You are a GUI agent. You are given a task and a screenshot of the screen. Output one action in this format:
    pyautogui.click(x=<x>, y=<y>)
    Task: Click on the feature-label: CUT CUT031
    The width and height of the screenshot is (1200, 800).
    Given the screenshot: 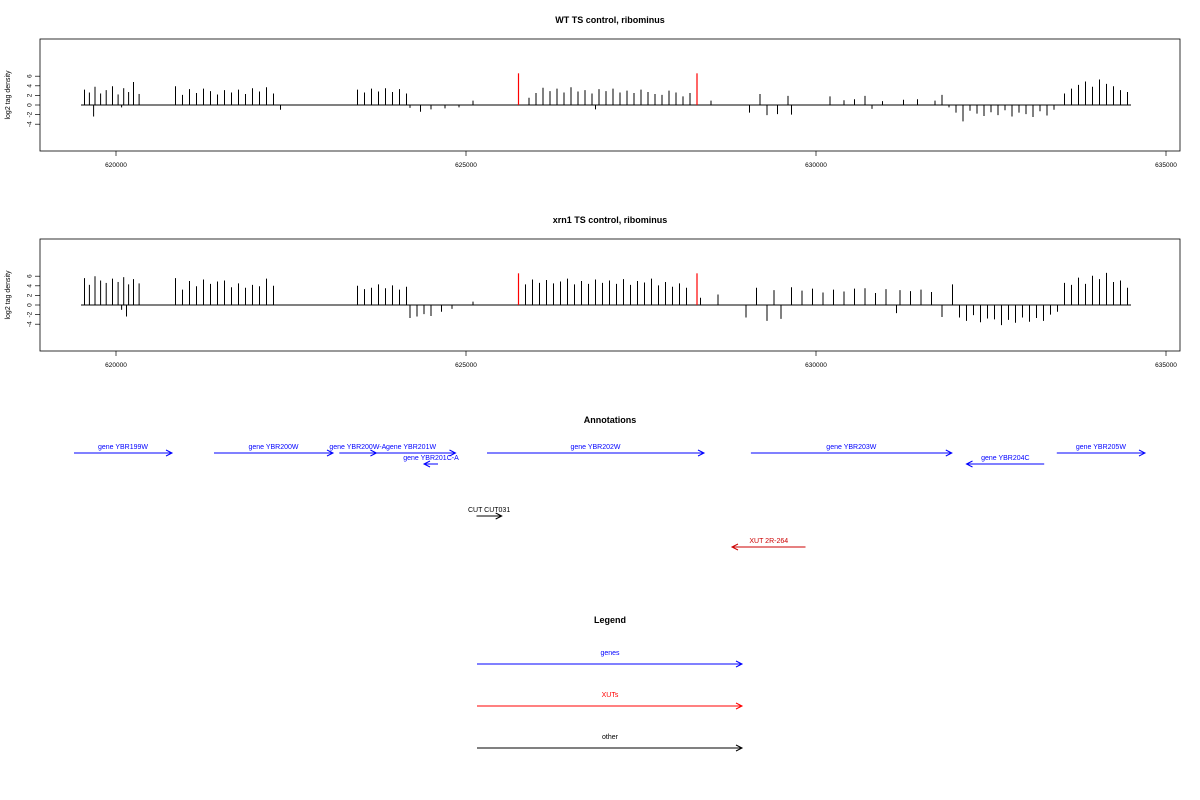 What is the action you would take?
    pyautogui.click(x=489, y=510)
    